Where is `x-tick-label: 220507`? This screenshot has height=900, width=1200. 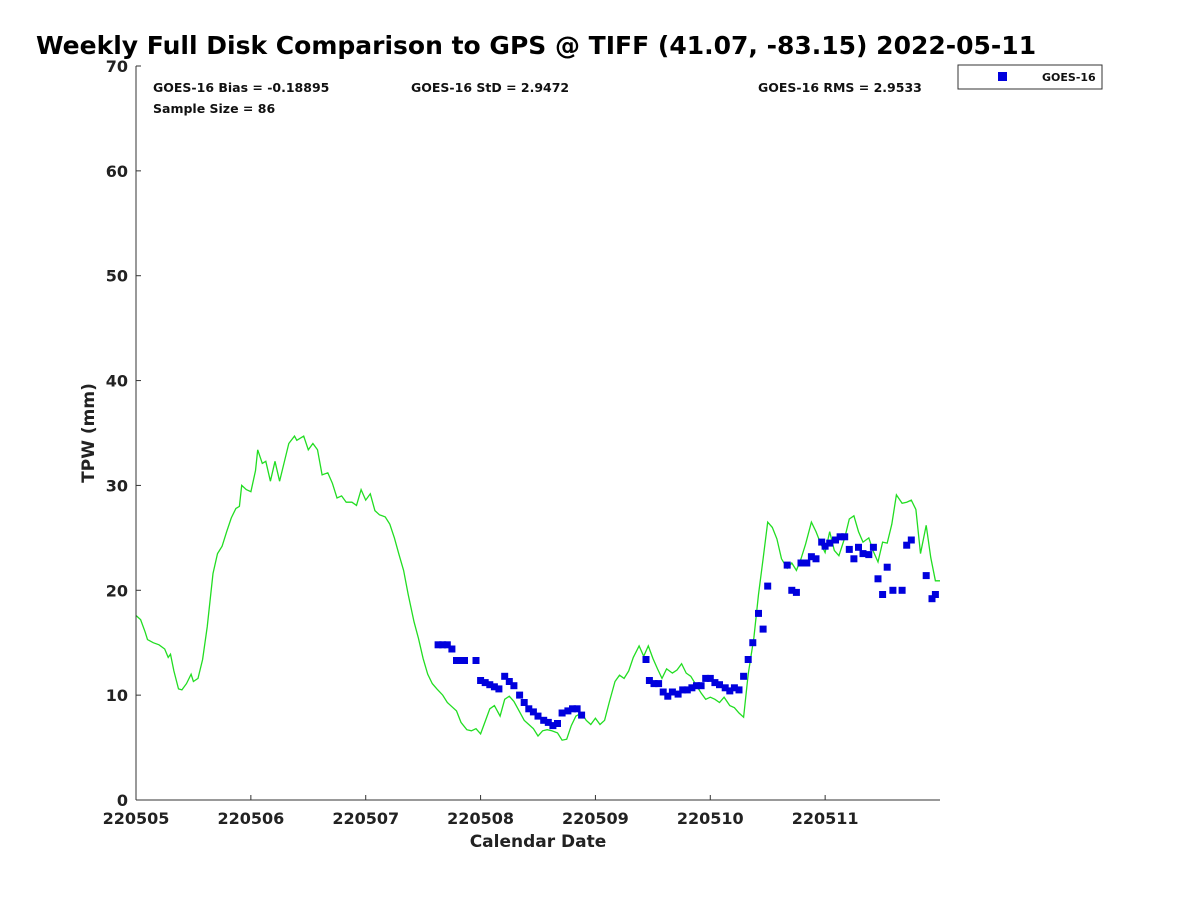 x-tick-label: 220507 is located at coordinates (365, 818).